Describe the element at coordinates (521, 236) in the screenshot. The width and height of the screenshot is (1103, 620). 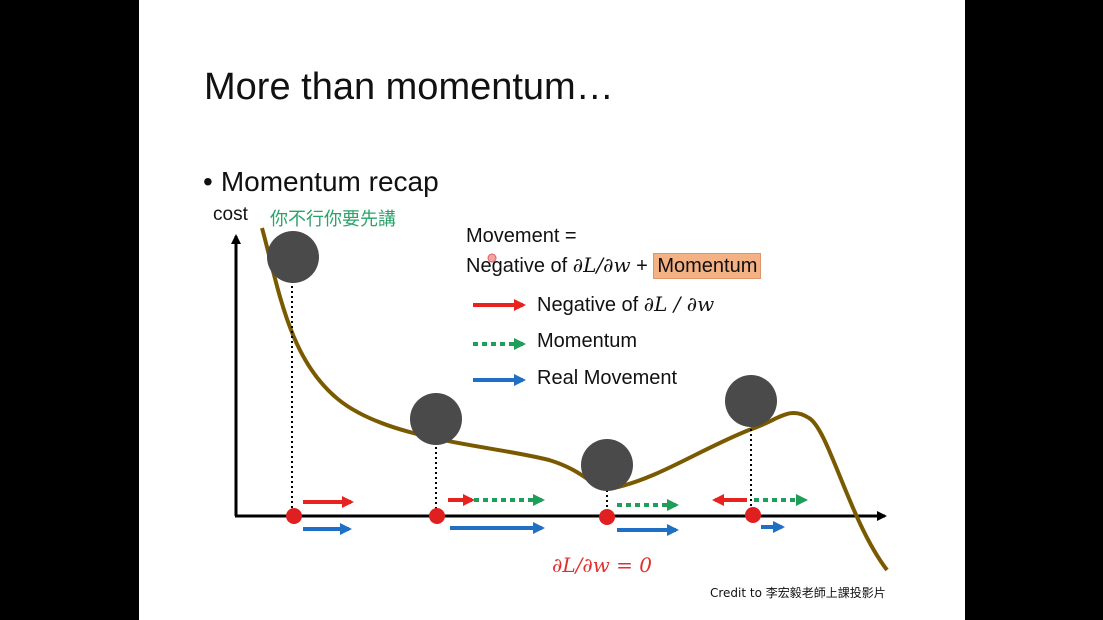
I see `movement-formula-line1: Movement =` at that location.